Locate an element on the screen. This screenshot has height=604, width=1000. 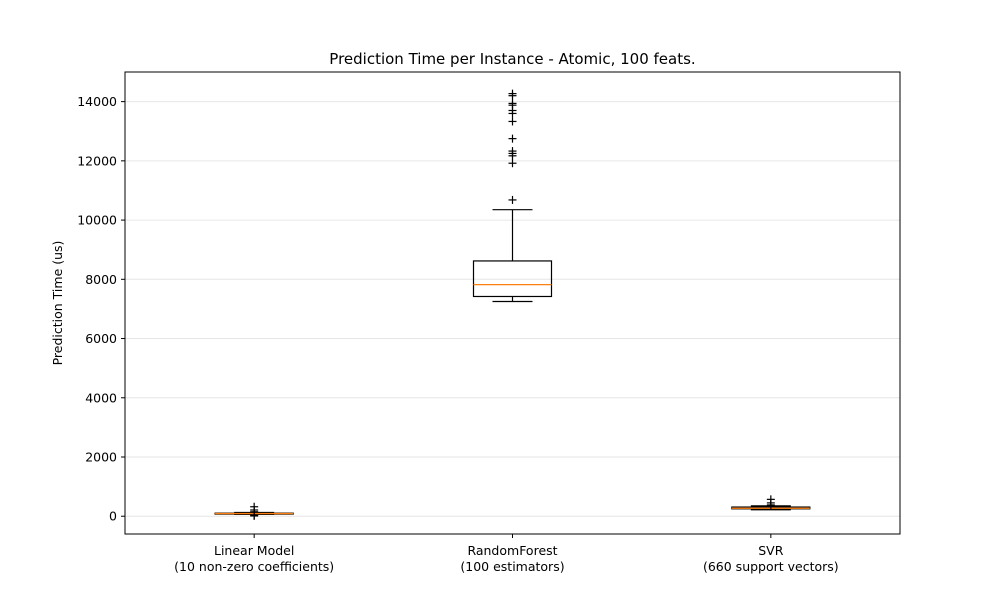
y-tick-label: 8000 is located at coordinates (101, 279).